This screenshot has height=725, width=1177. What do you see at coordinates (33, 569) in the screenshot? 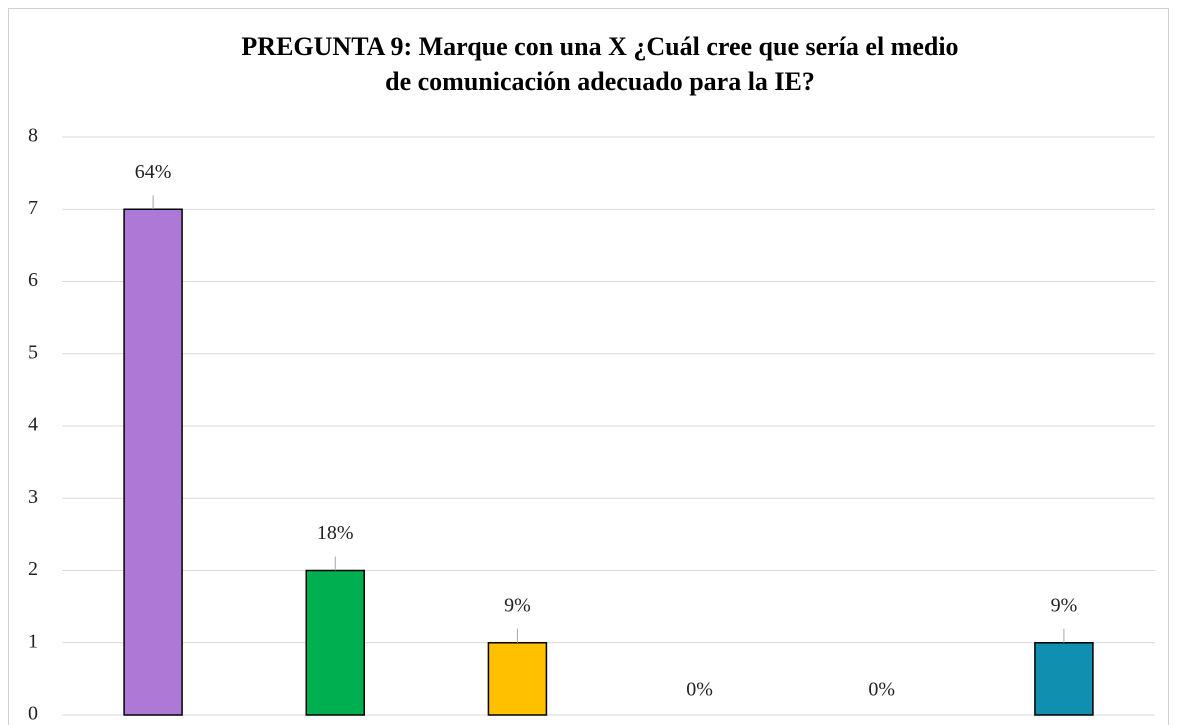
I see `y-tick-label: 2` at bounding box center [33, 569].